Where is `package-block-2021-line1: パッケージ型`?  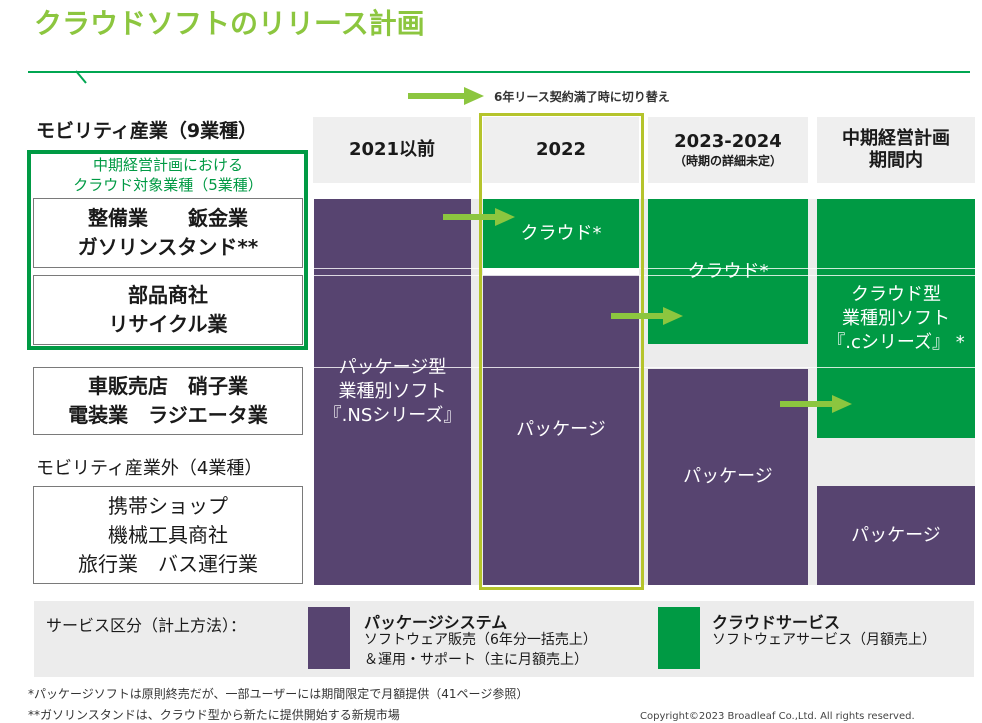 package-block-2021-line1: パッケージ型 is located at coordinates (392, 367).